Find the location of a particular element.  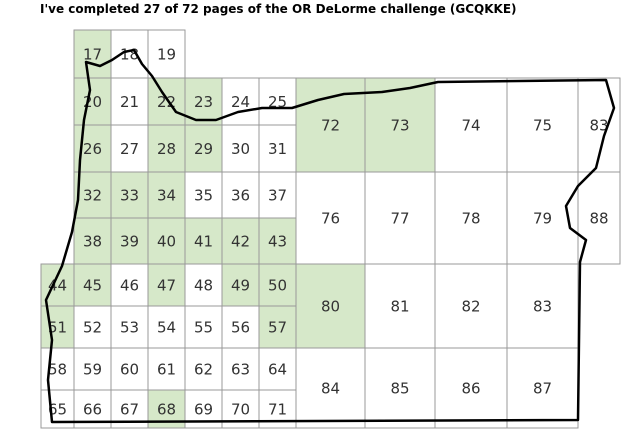

page-number: 88 is located at coordinates (598, 219).